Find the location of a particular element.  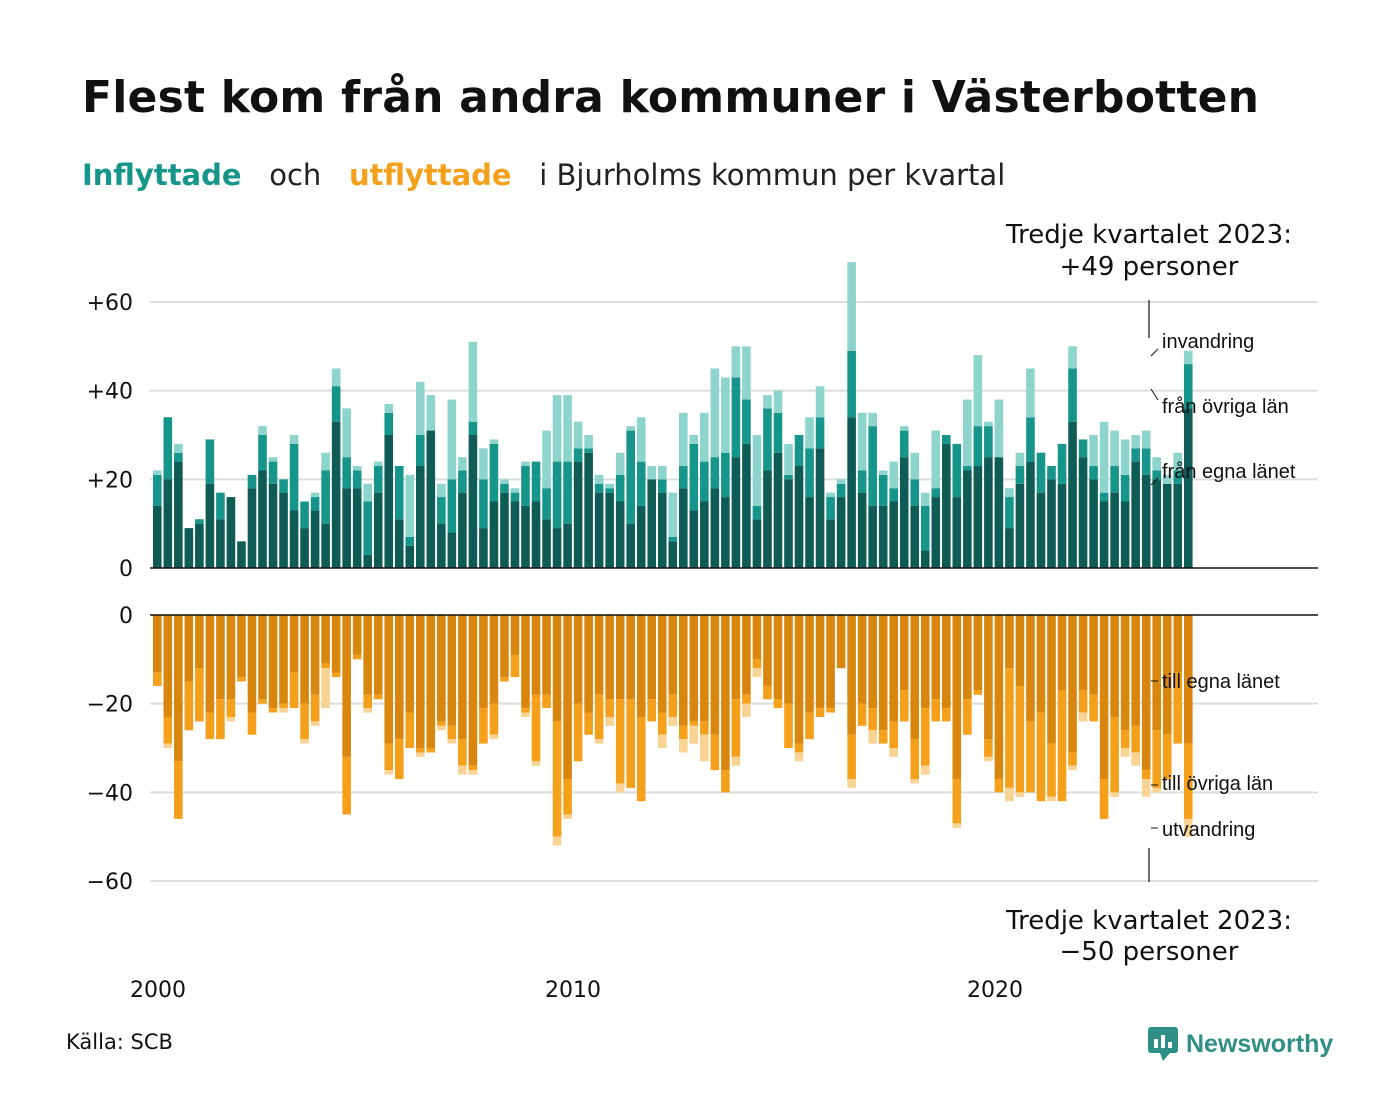

y-tick-label: +60 is located at coordinates (110, 303).